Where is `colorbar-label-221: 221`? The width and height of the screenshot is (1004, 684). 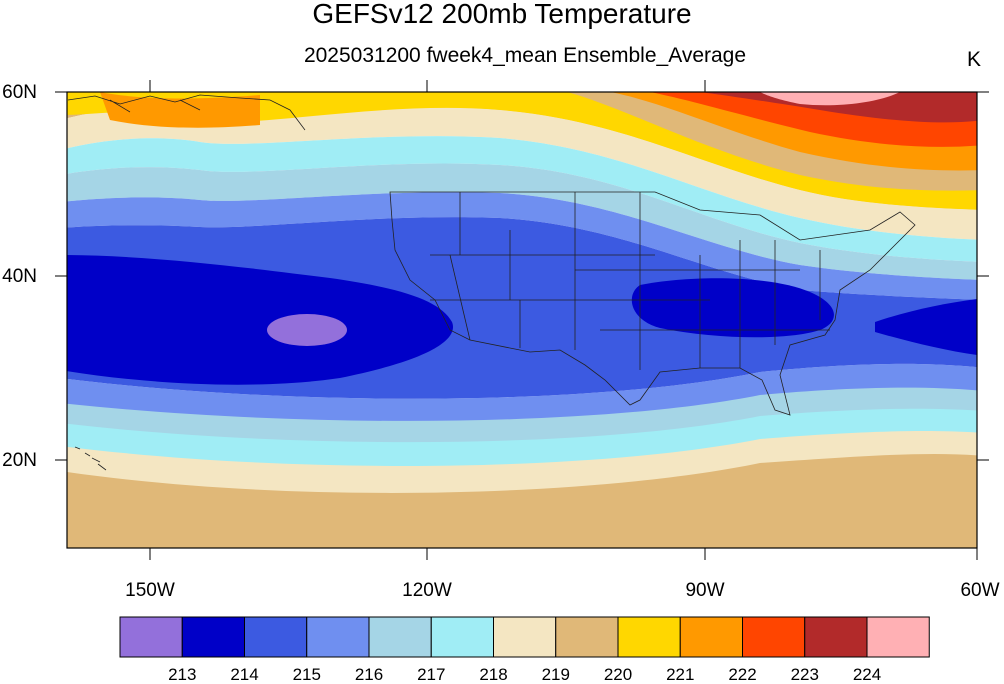
colorbar-label-221: 221 is located at coordinates (680, 674).